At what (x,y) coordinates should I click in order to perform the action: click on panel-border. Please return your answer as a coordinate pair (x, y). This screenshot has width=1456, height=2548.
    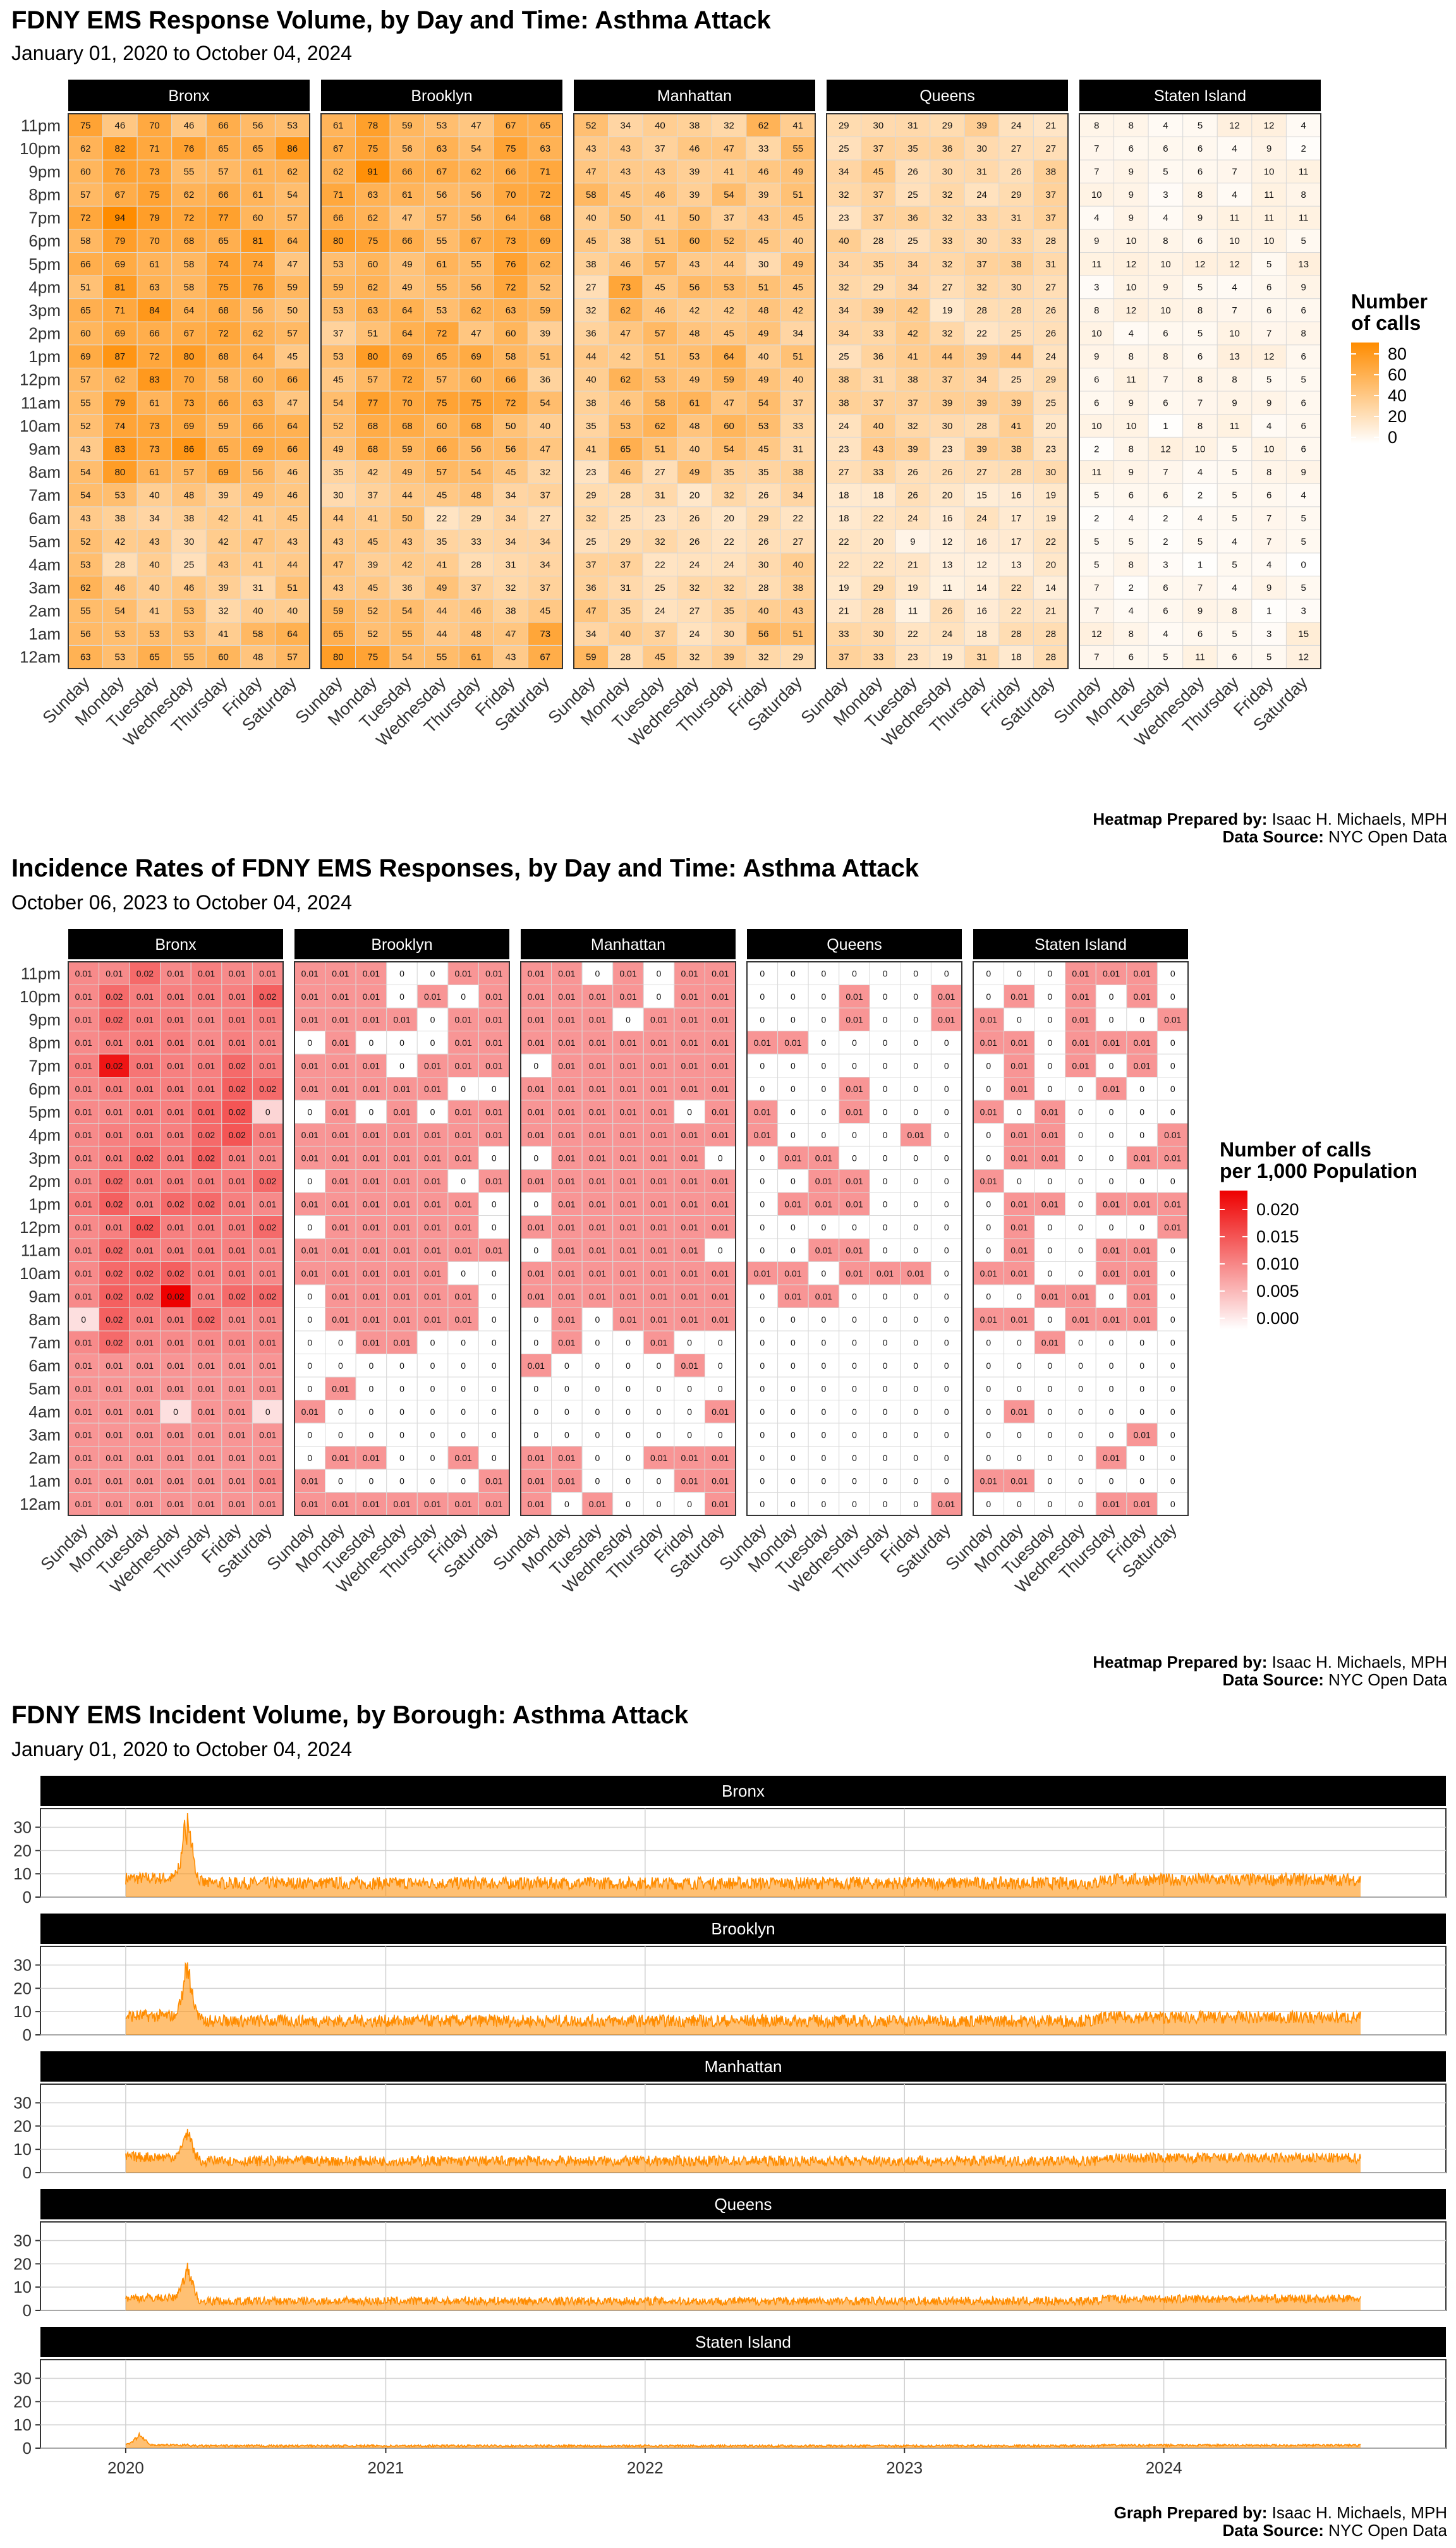
    Looking at the image, I should click on (402, 1238).